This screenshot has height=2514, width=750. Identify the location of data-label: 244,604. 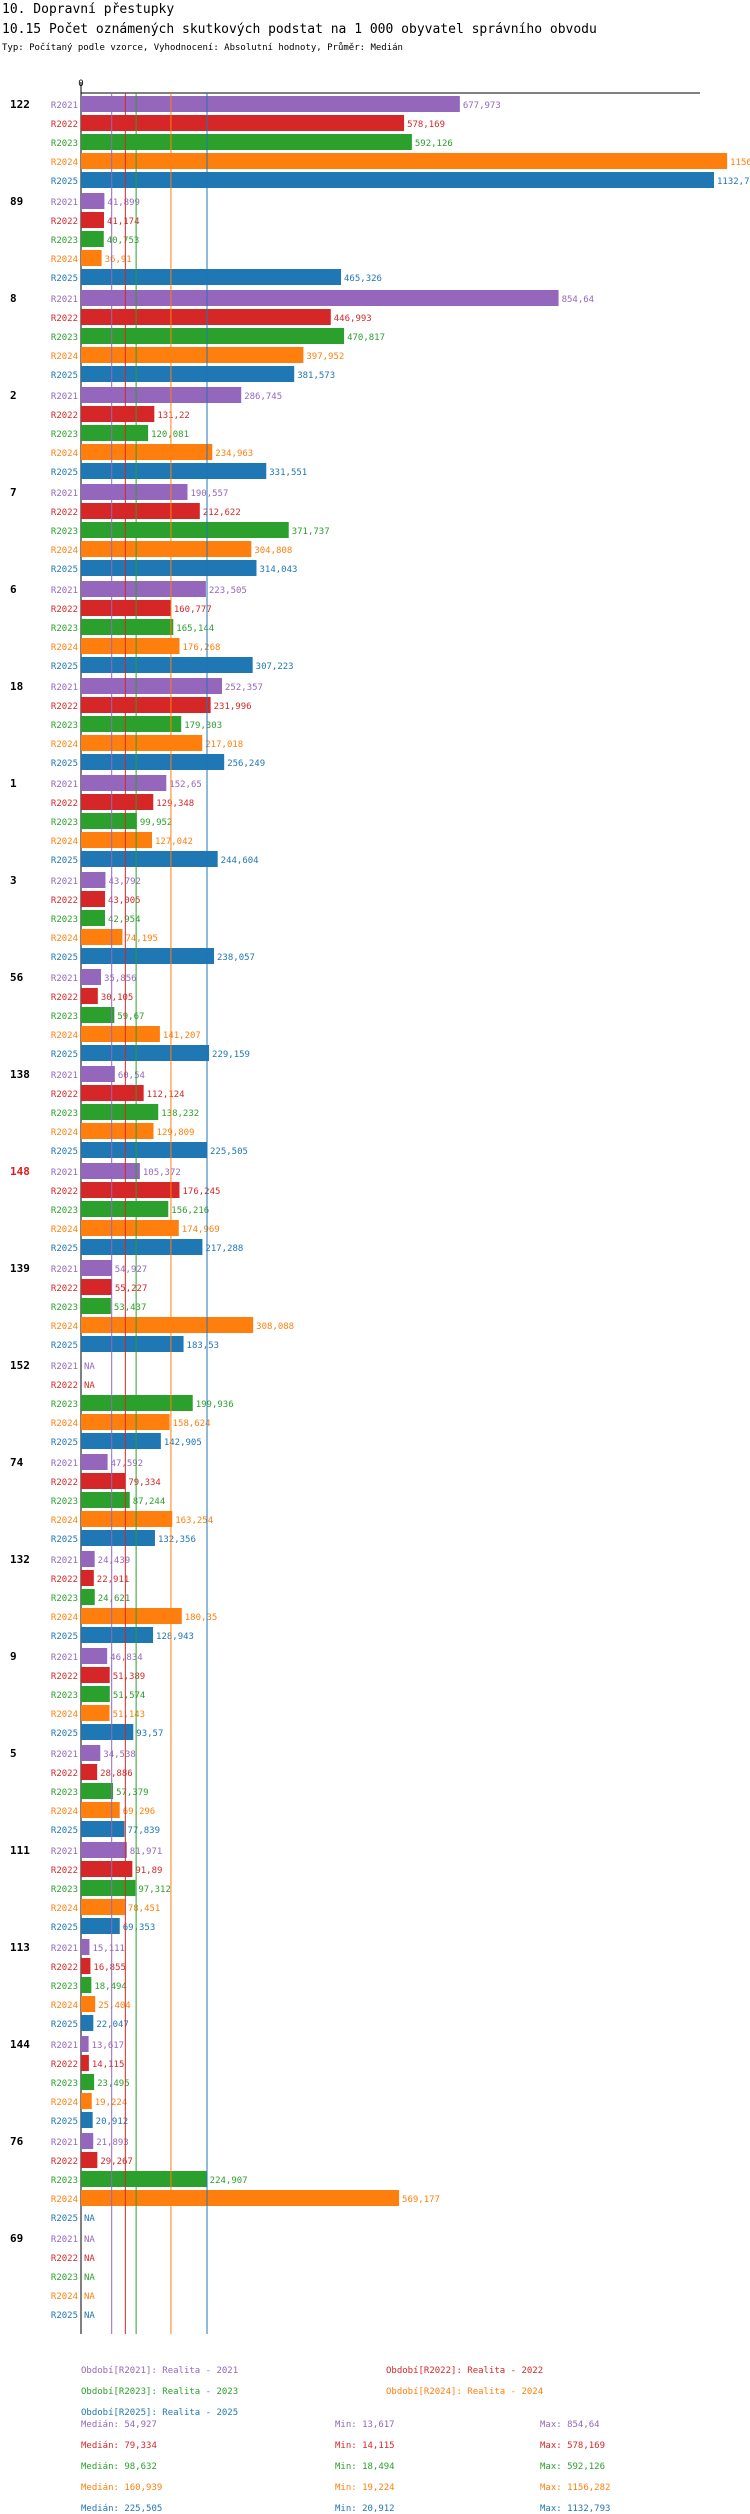
(240, 861).